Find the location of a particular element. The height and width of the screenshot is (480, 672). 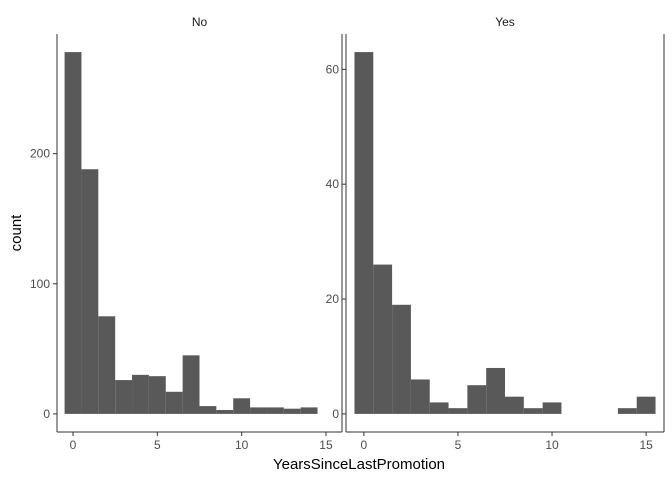

y-tick-label: 20 is located at coordinates (333, 299).